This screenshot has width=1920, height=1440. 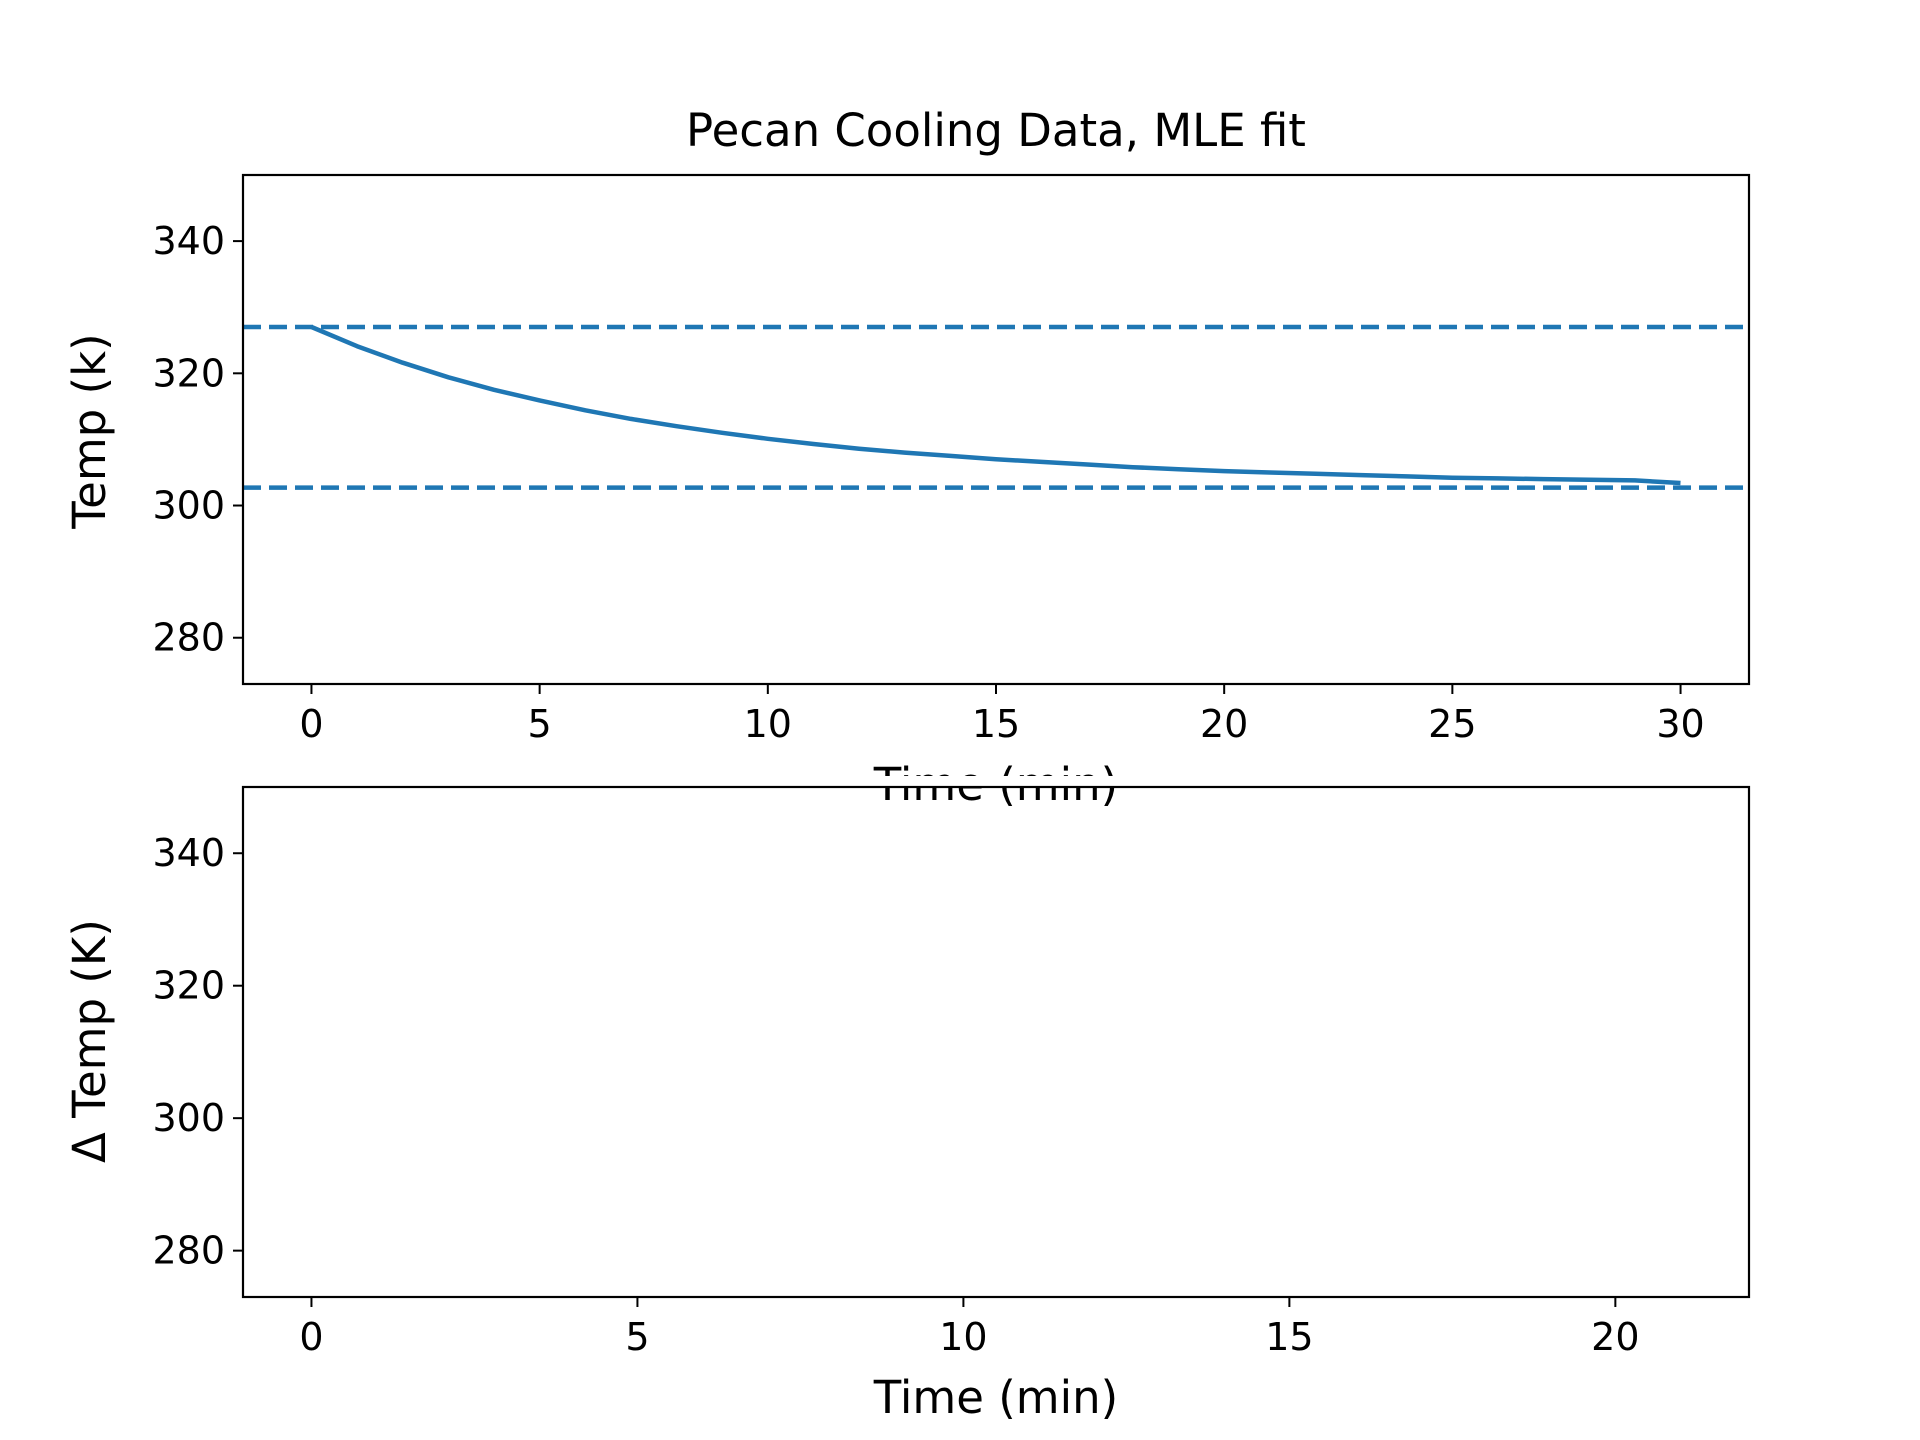 I want to click on top-plot-layer, so click(x=996, y=407).